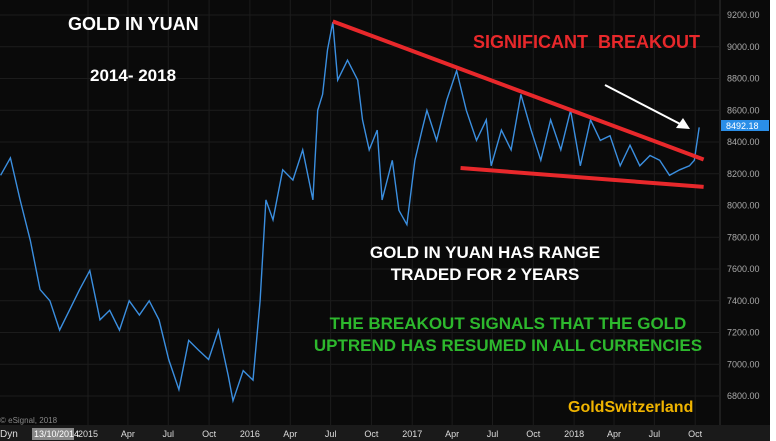 This screenshot has width=776, height=441. Describe the element at coordinates (56, 434) in the screenshot. I see `cursor-date: 13/10/2014` at that location.